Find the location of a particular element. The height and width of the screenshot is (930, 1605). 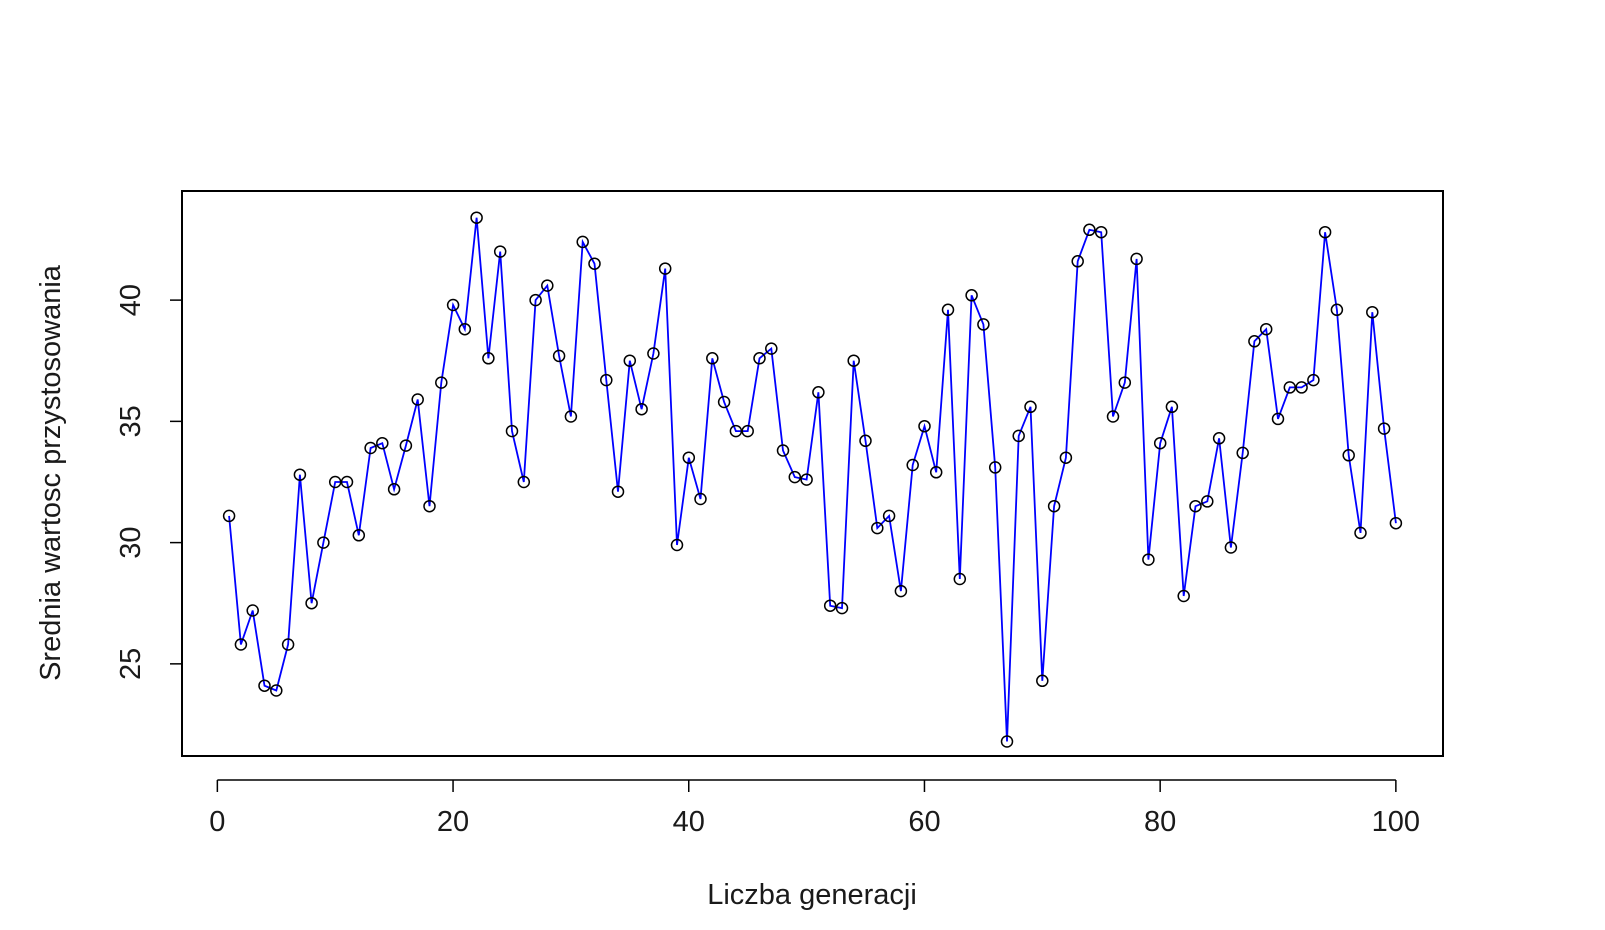

y-axis-title: Srednia wartosc przystosowania is located at coordinates (51, 472).